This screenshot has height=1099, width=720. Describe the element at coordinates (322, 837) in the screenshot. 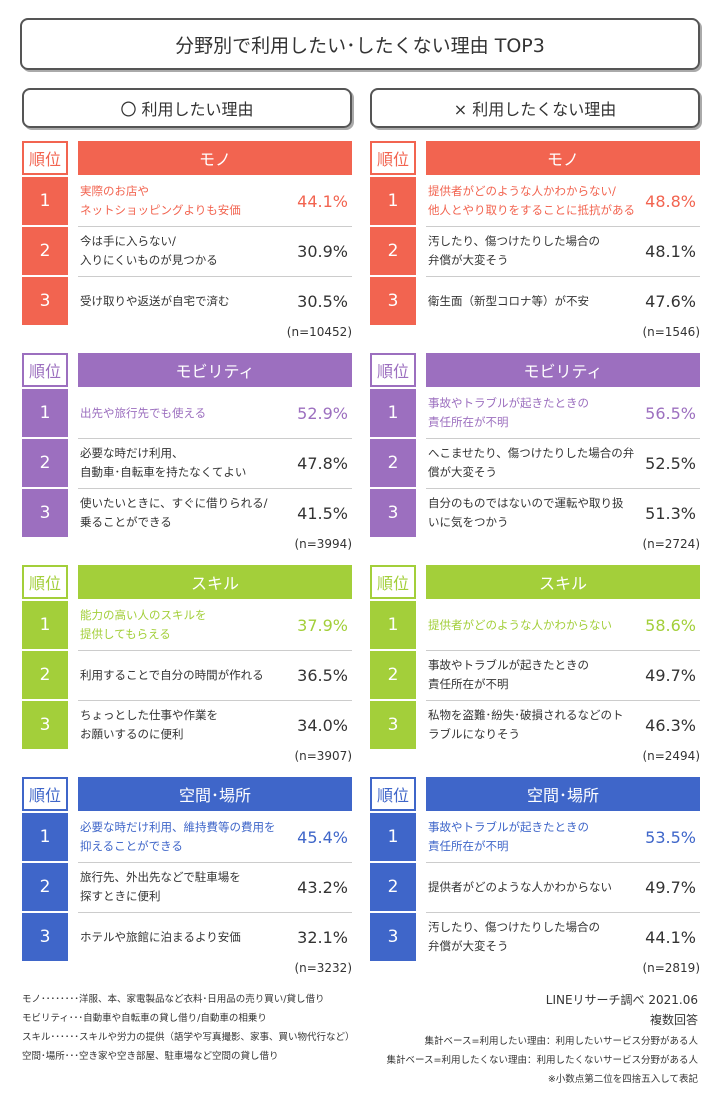

I see `percent: 45.4%` at that location.